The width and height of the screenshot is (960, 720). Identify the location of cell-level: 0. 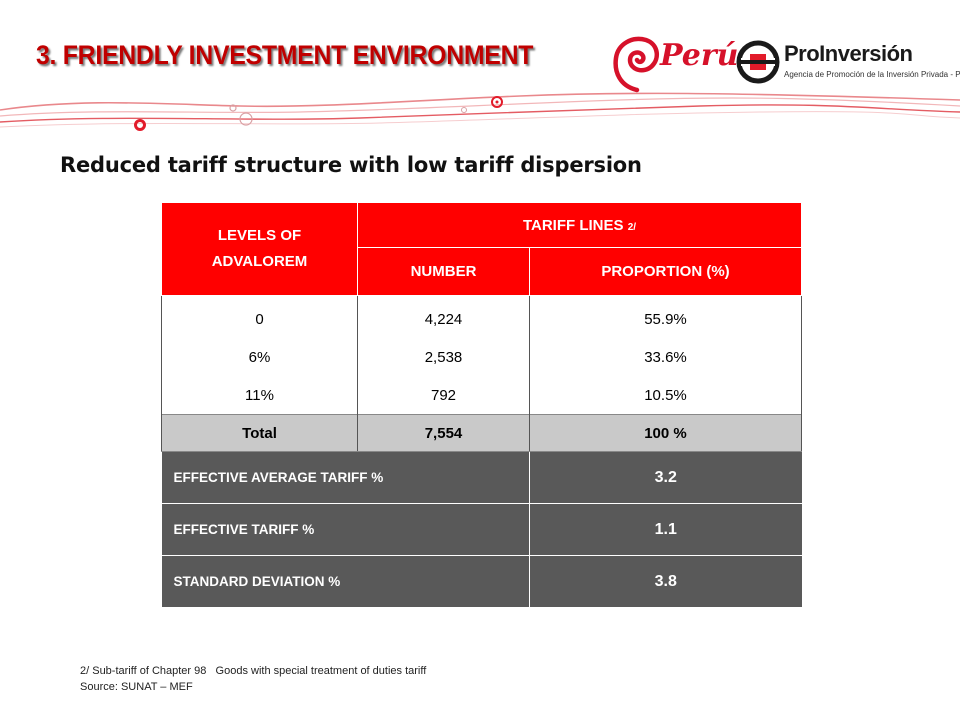
(259, 316).